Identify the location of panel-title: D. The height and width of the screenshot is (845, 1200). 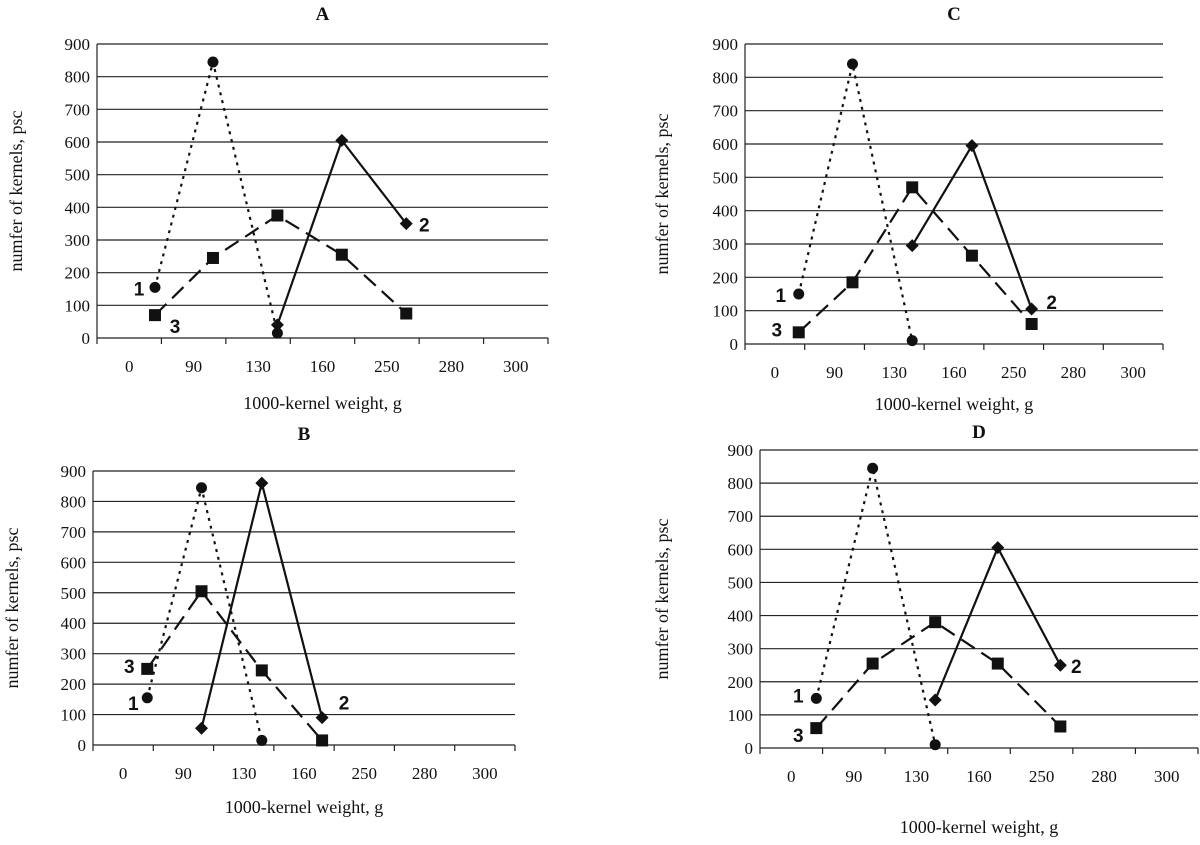
(979, 432).